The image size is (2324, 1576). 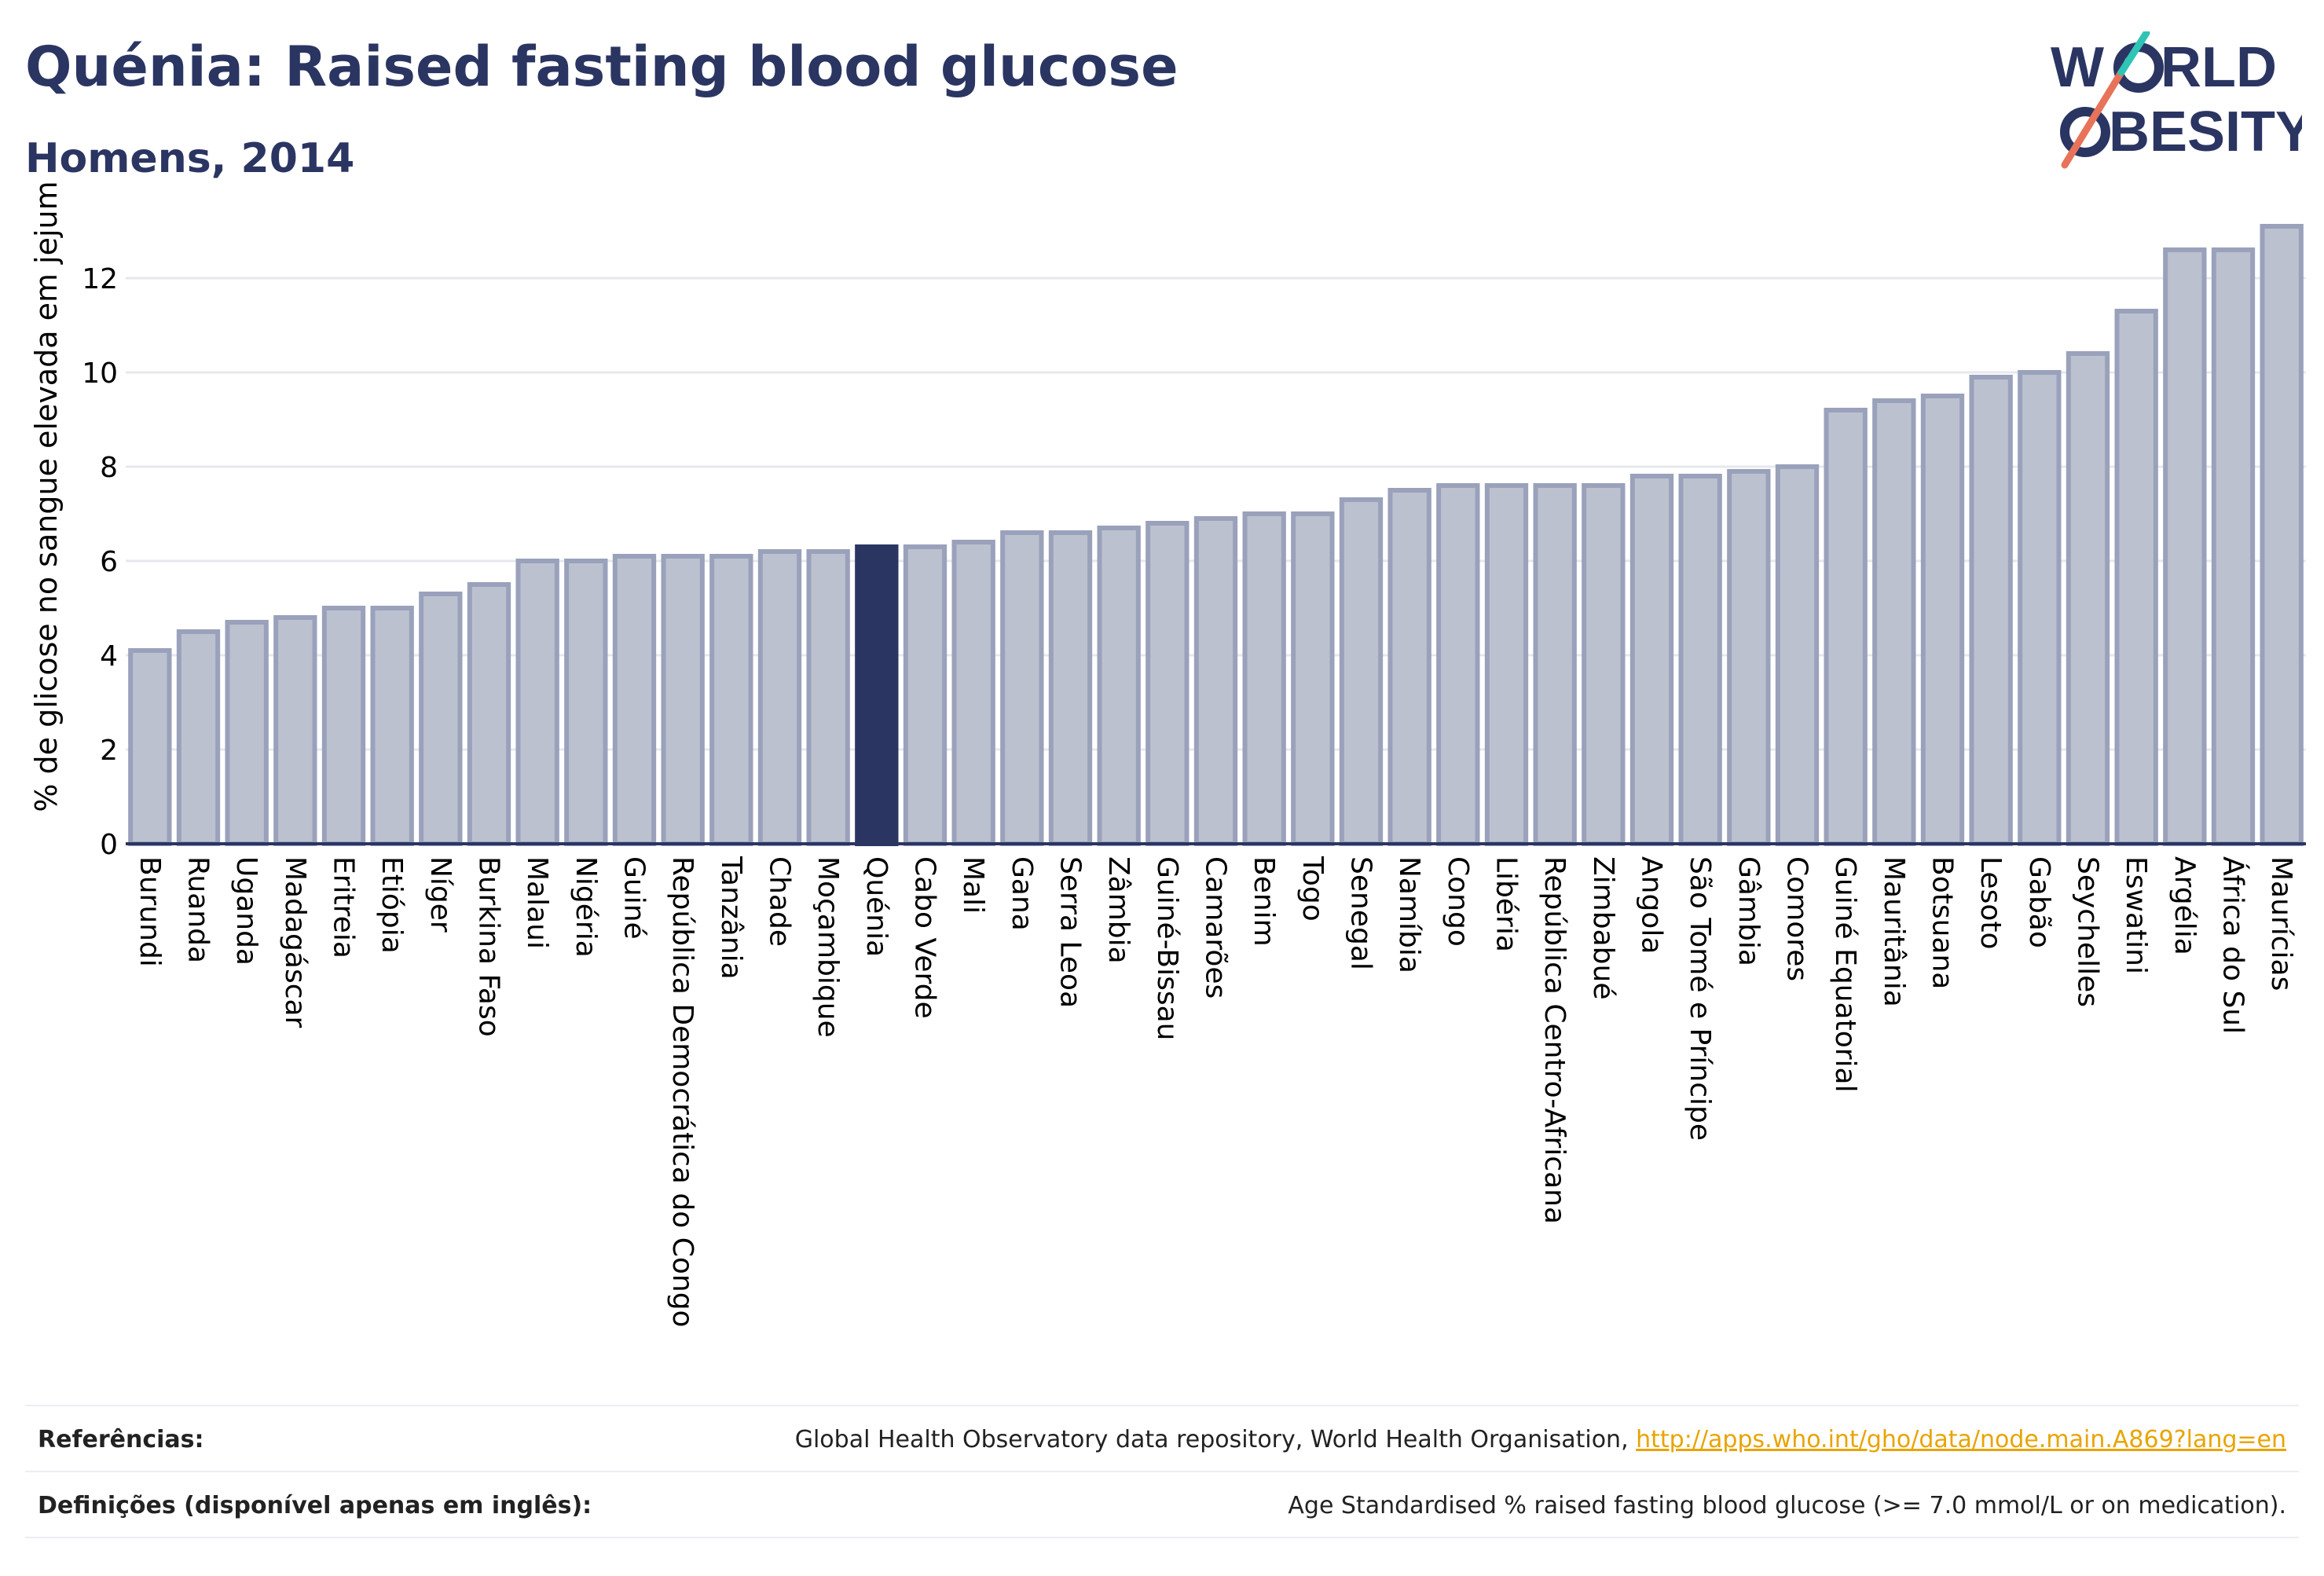 What do you see at coordinates (1264, 901) in the screenshot?
I see `x-tick-label: Benim` at bounding box center [1264, 901].